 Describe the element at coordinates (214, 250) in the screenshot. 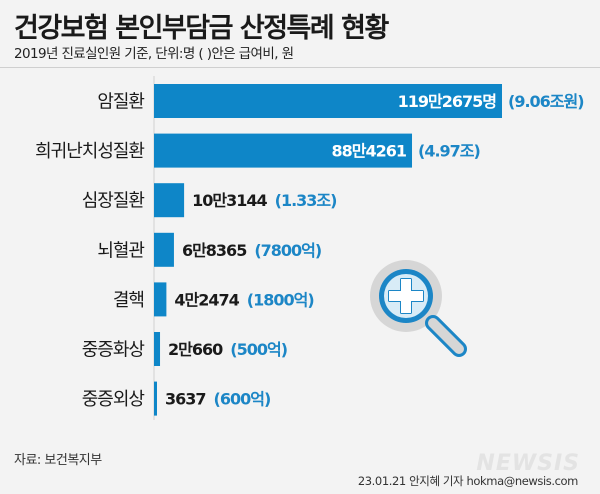

I see `value-label: 6만8365` at that location.